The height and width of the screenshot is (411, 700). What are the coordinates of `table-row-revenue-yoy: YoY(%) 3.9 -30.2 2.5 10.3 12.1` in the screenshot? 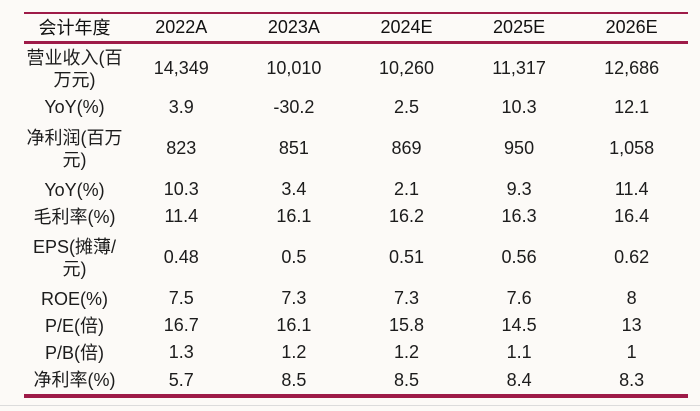 It's located at (356, 107).